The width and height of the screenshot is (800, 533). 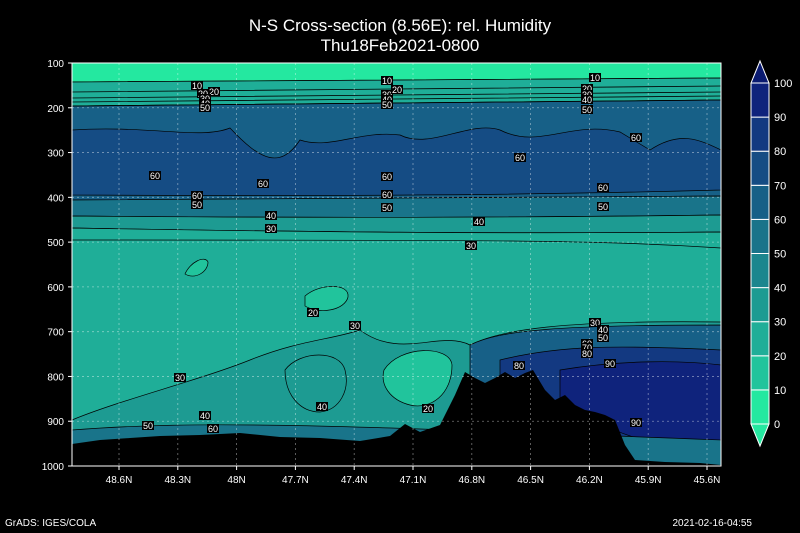 I want to click on y-tick-label: 100, so click(x=55, y=64).